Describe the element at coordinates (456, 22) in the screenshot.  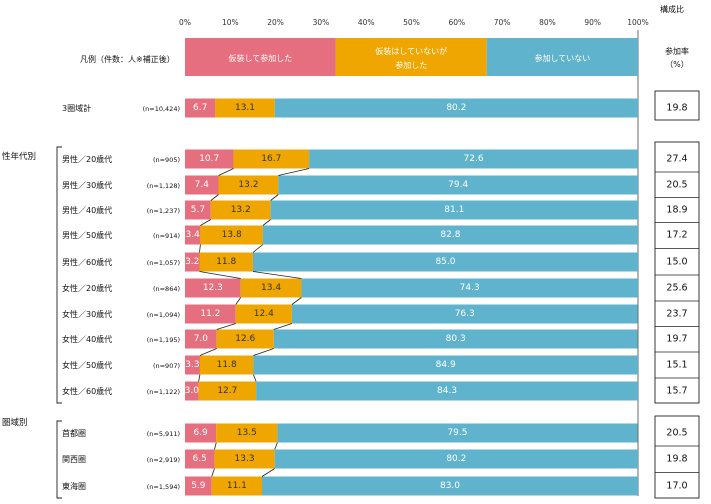
I see `x-tick-label: 60%` at that location.